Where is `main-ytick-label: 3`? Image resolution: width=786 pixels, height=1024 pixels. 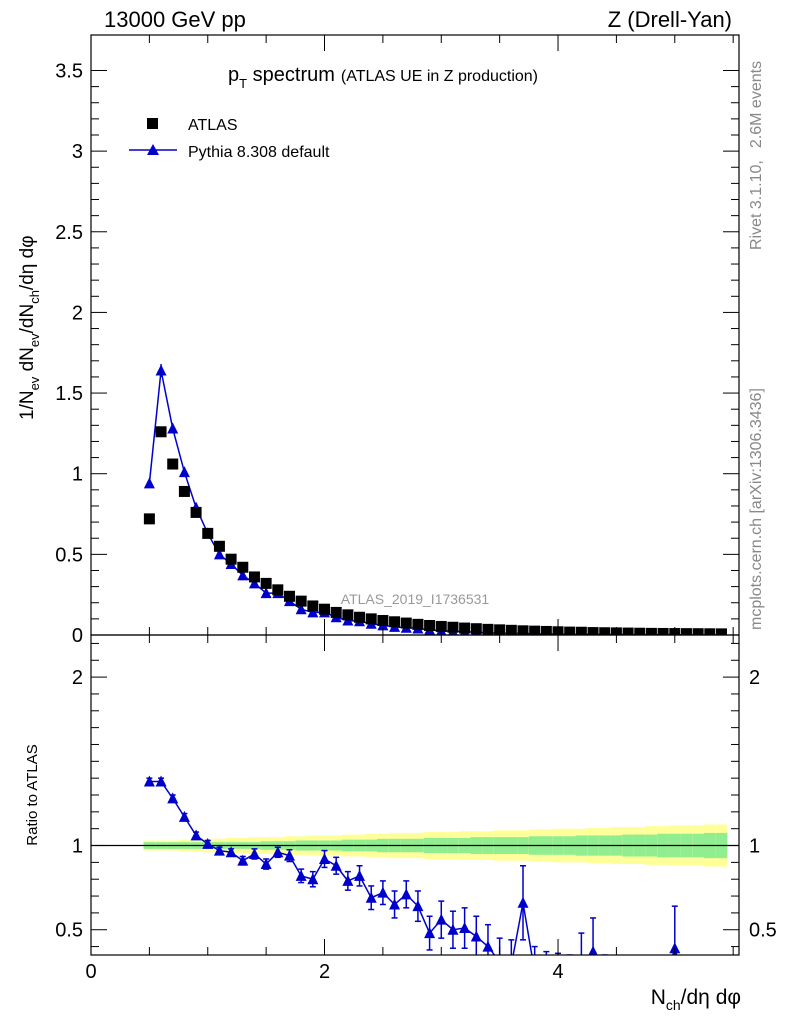 main-ytick-label: 3 is located at coordinates (77, 152).